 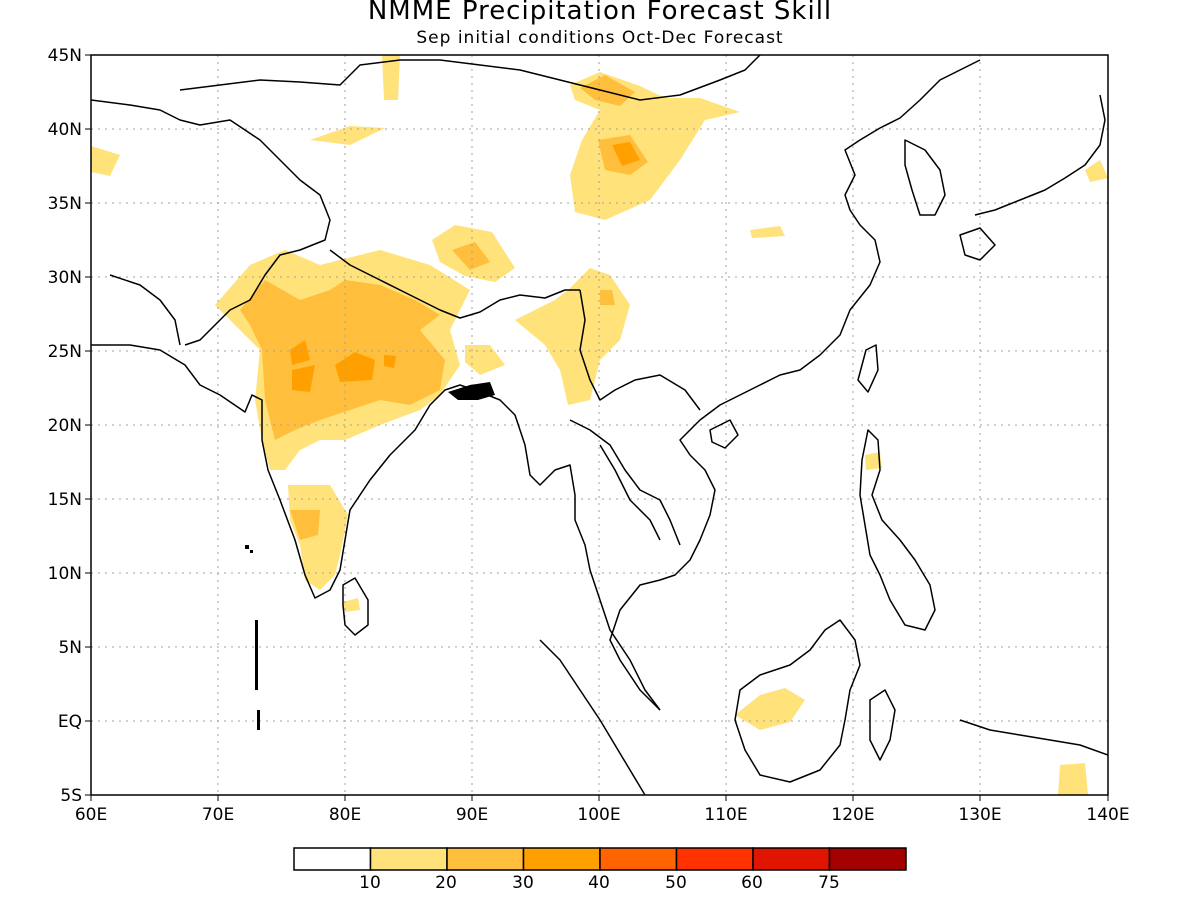 I want to click on y-axis-labels: 45N 40N 35N 30N 25N 20N 15N 10N 5N EQ 5S, so click(x=65, y=426).